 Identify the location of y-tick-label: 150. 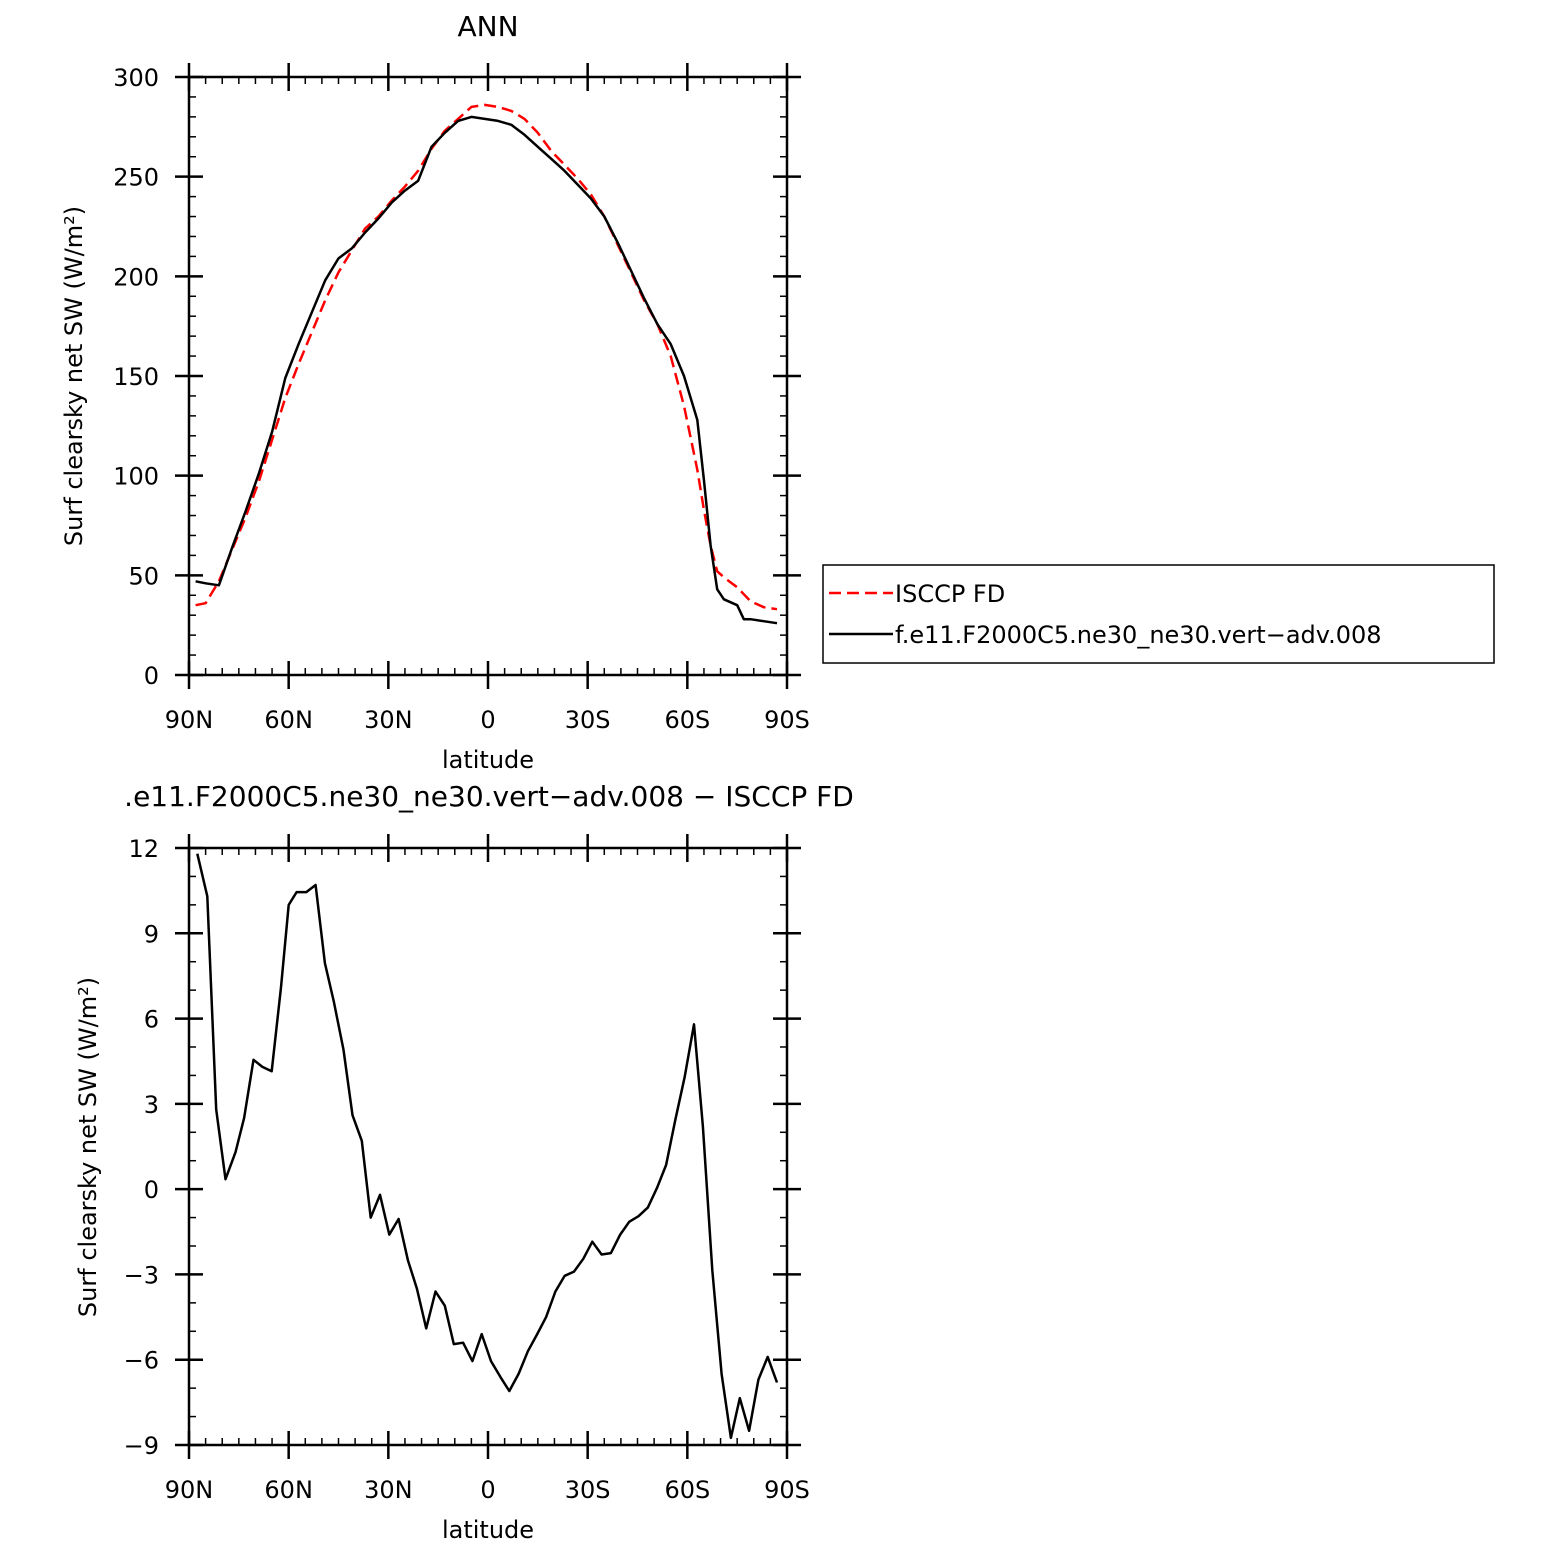
(136, 377).